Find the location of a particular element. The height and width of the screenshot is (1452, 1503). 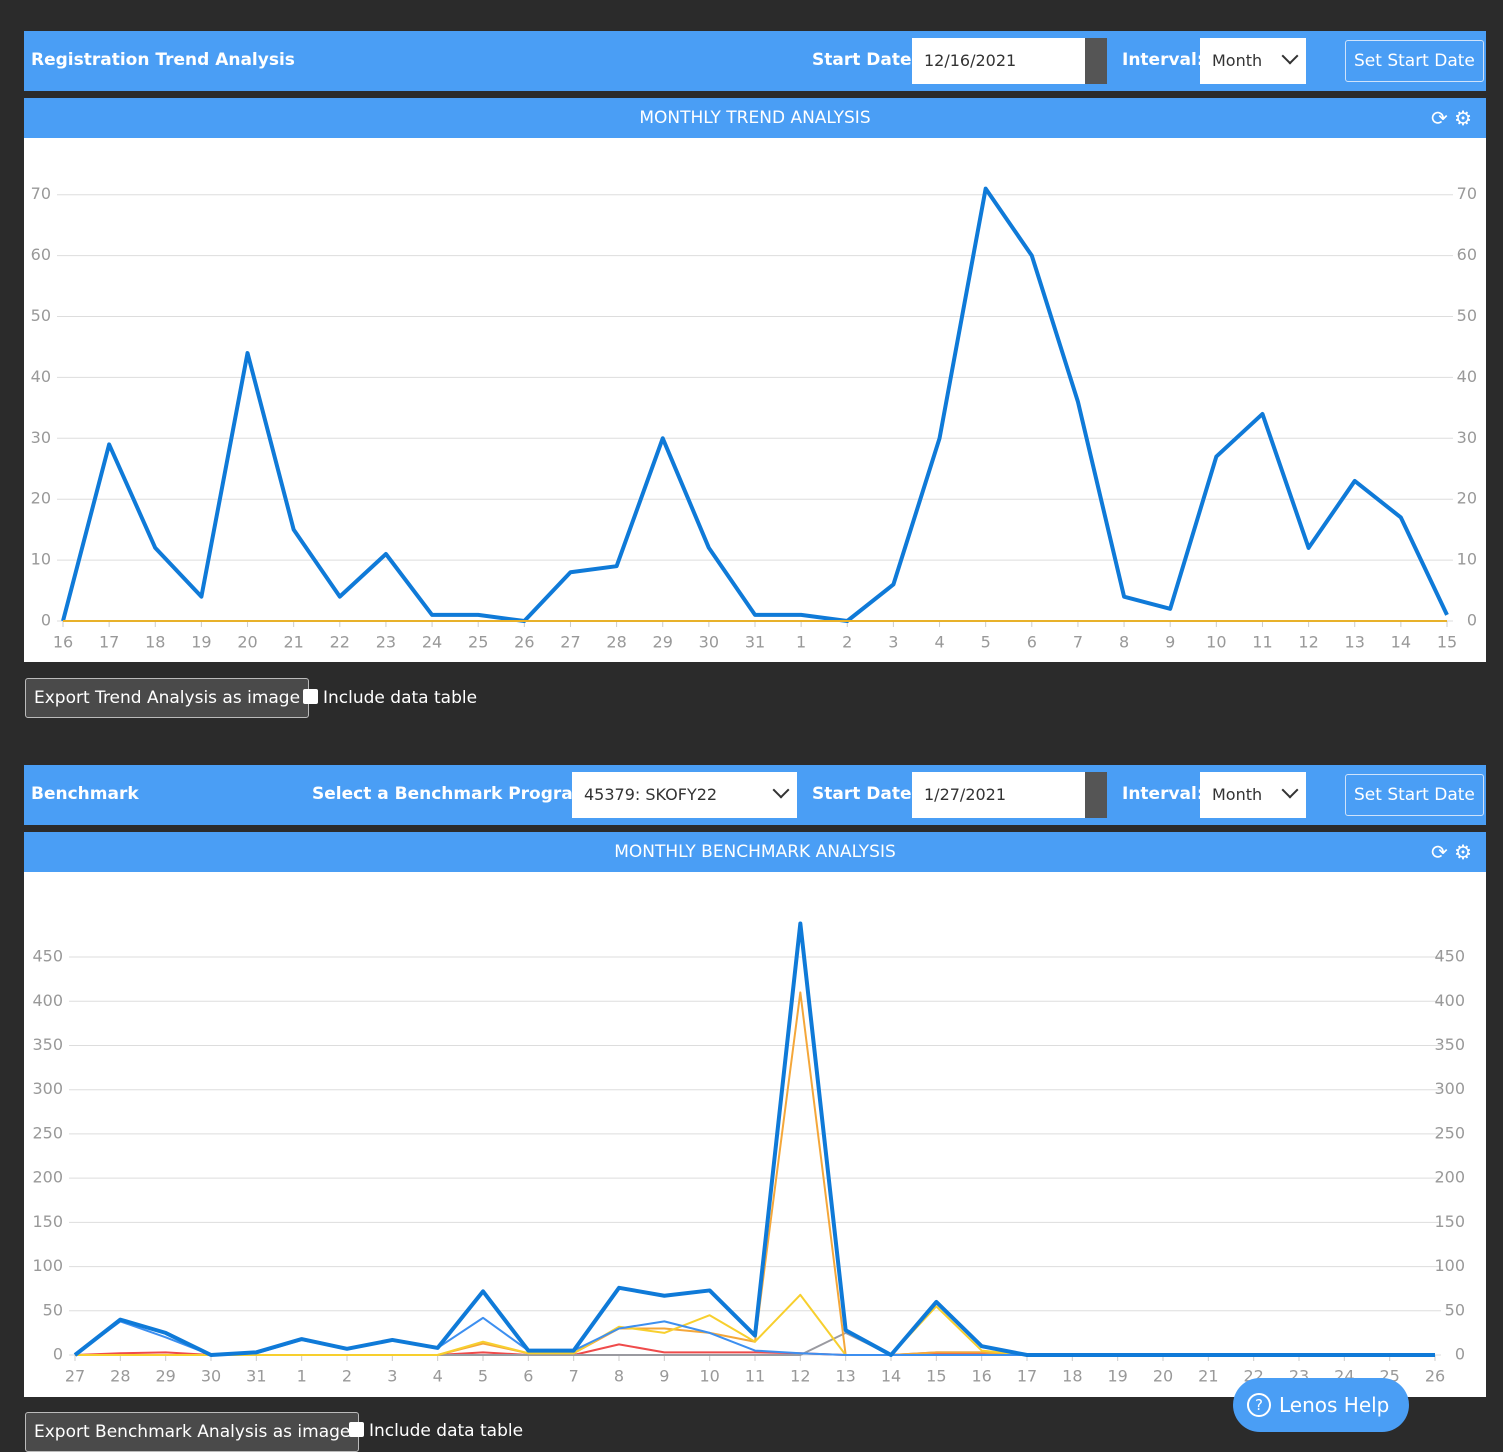

y-tick-label: 300 is located at coordinates (47, 1088).